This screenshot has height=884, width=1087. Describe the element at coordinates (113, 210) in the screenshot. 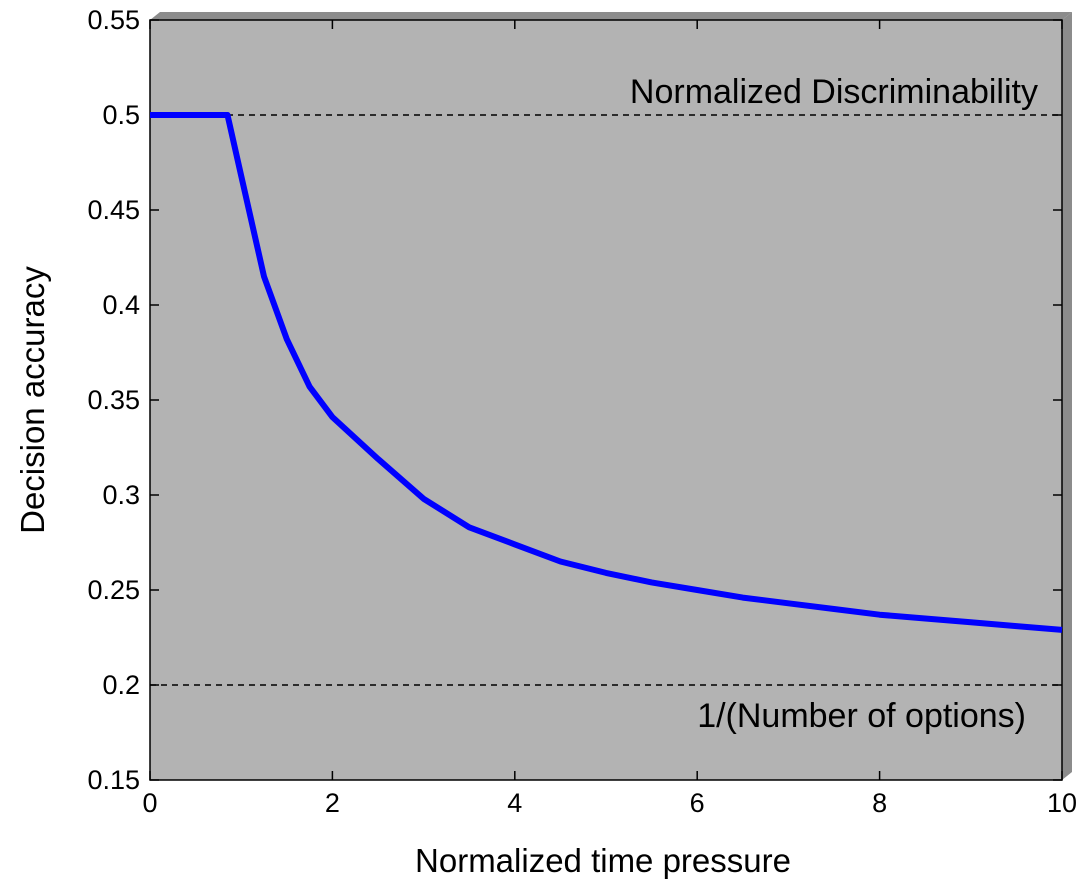

I see `y-tick-label: 0.45` at that location.